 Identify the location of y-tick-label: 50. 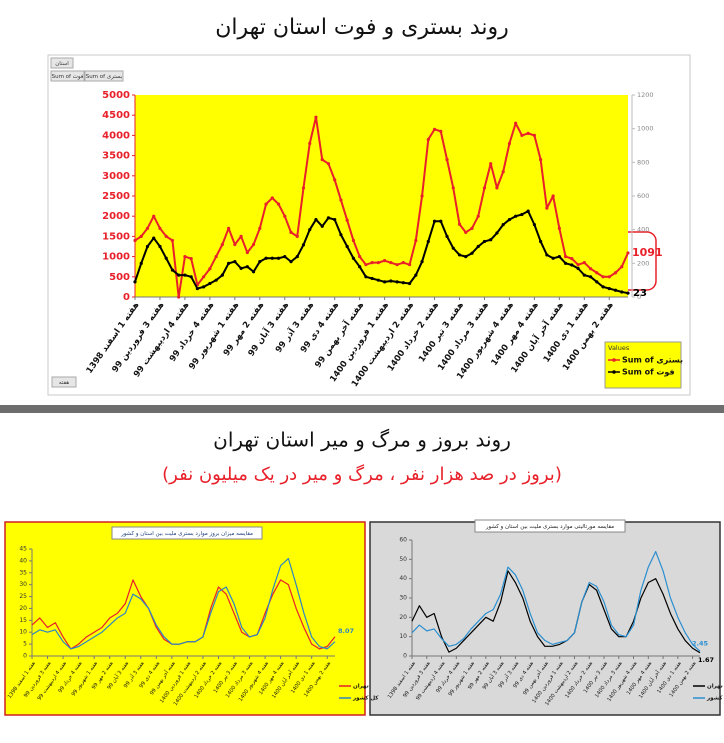
(403, 559).